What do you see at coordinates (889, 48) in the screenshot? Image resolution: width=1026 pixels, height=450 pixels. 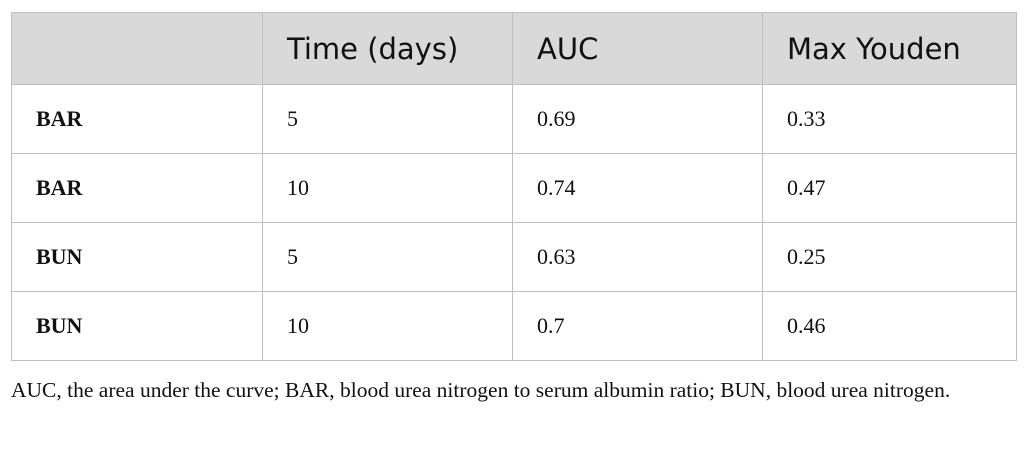 I see `header-cell: Max Youden` at bounding box center [889, 48].